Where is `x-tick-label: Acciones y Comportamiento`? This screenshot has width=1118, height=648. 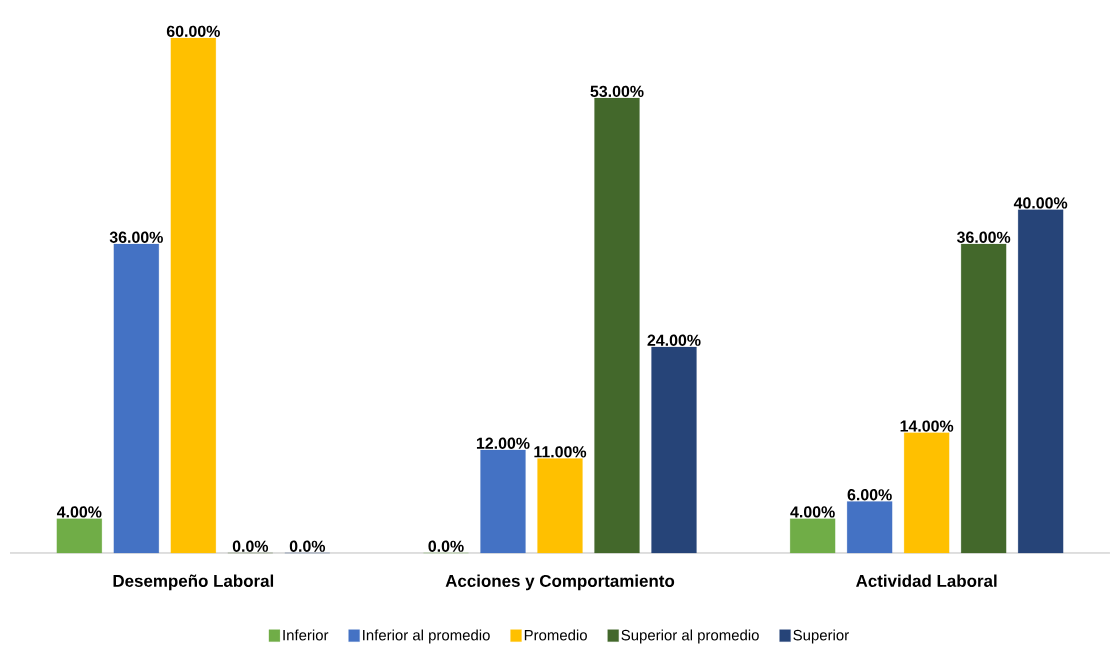
x-tick-label: Acciones y Comportamiento is located at coordinates (560, 582).